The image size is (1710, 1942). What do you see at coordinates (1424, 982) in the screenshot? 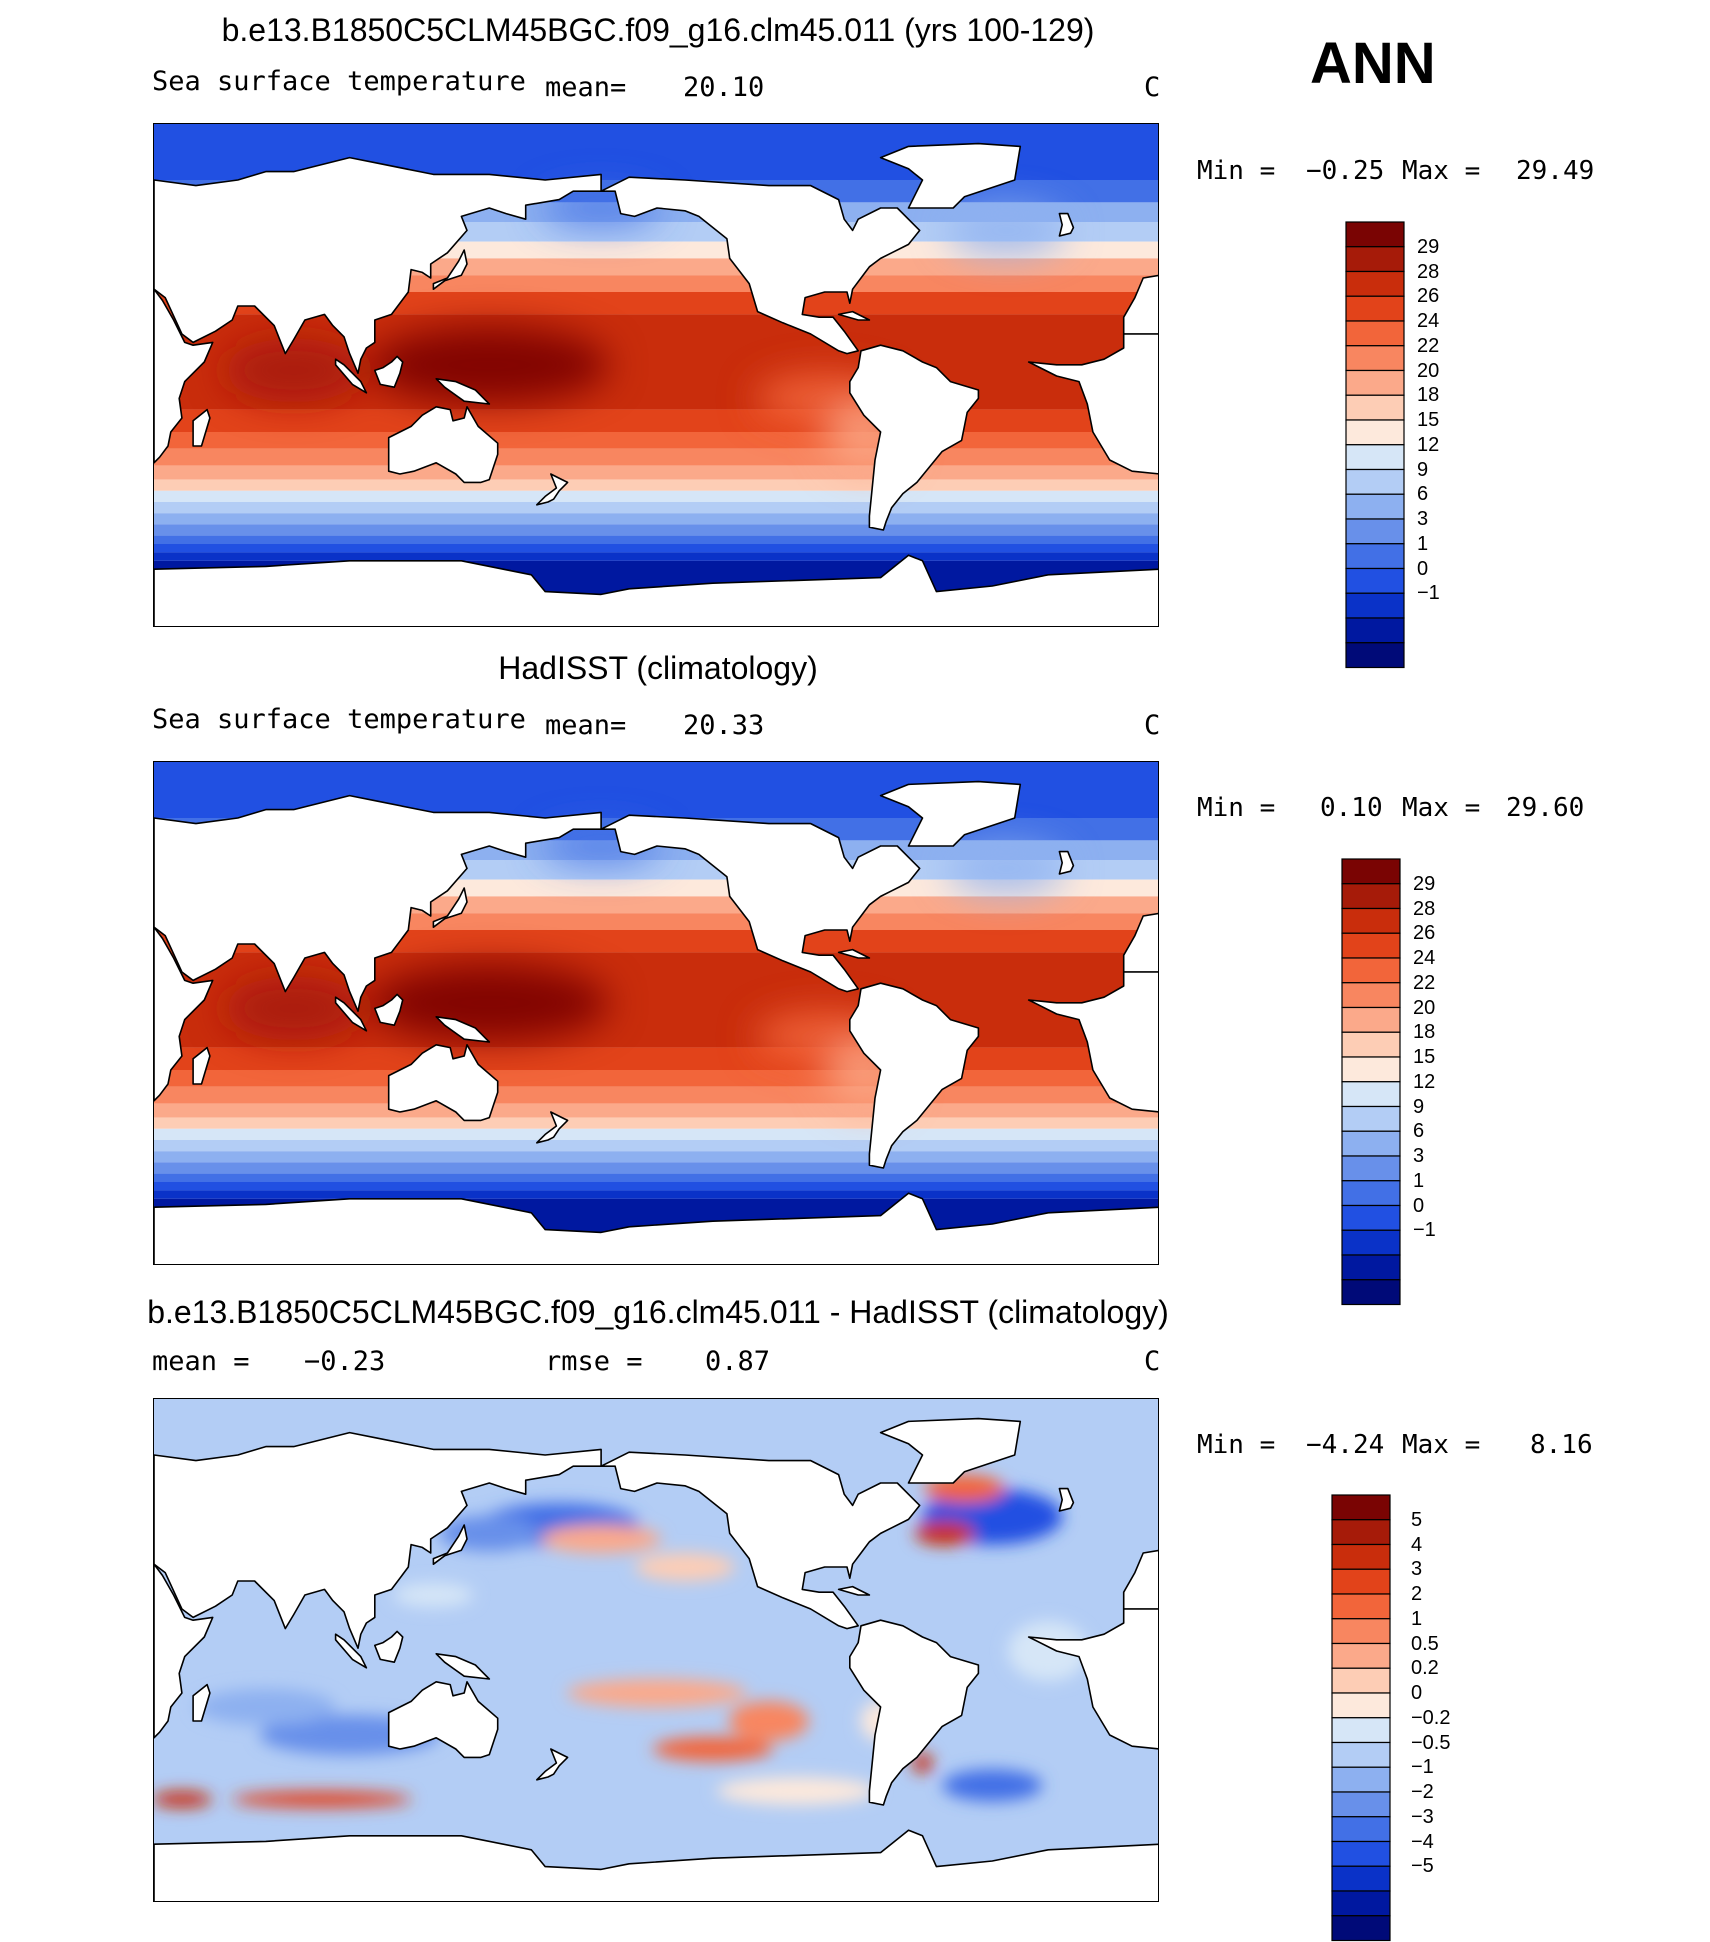
I see `colorbar-tick-label: 22` at bounding box center [1424, 982].